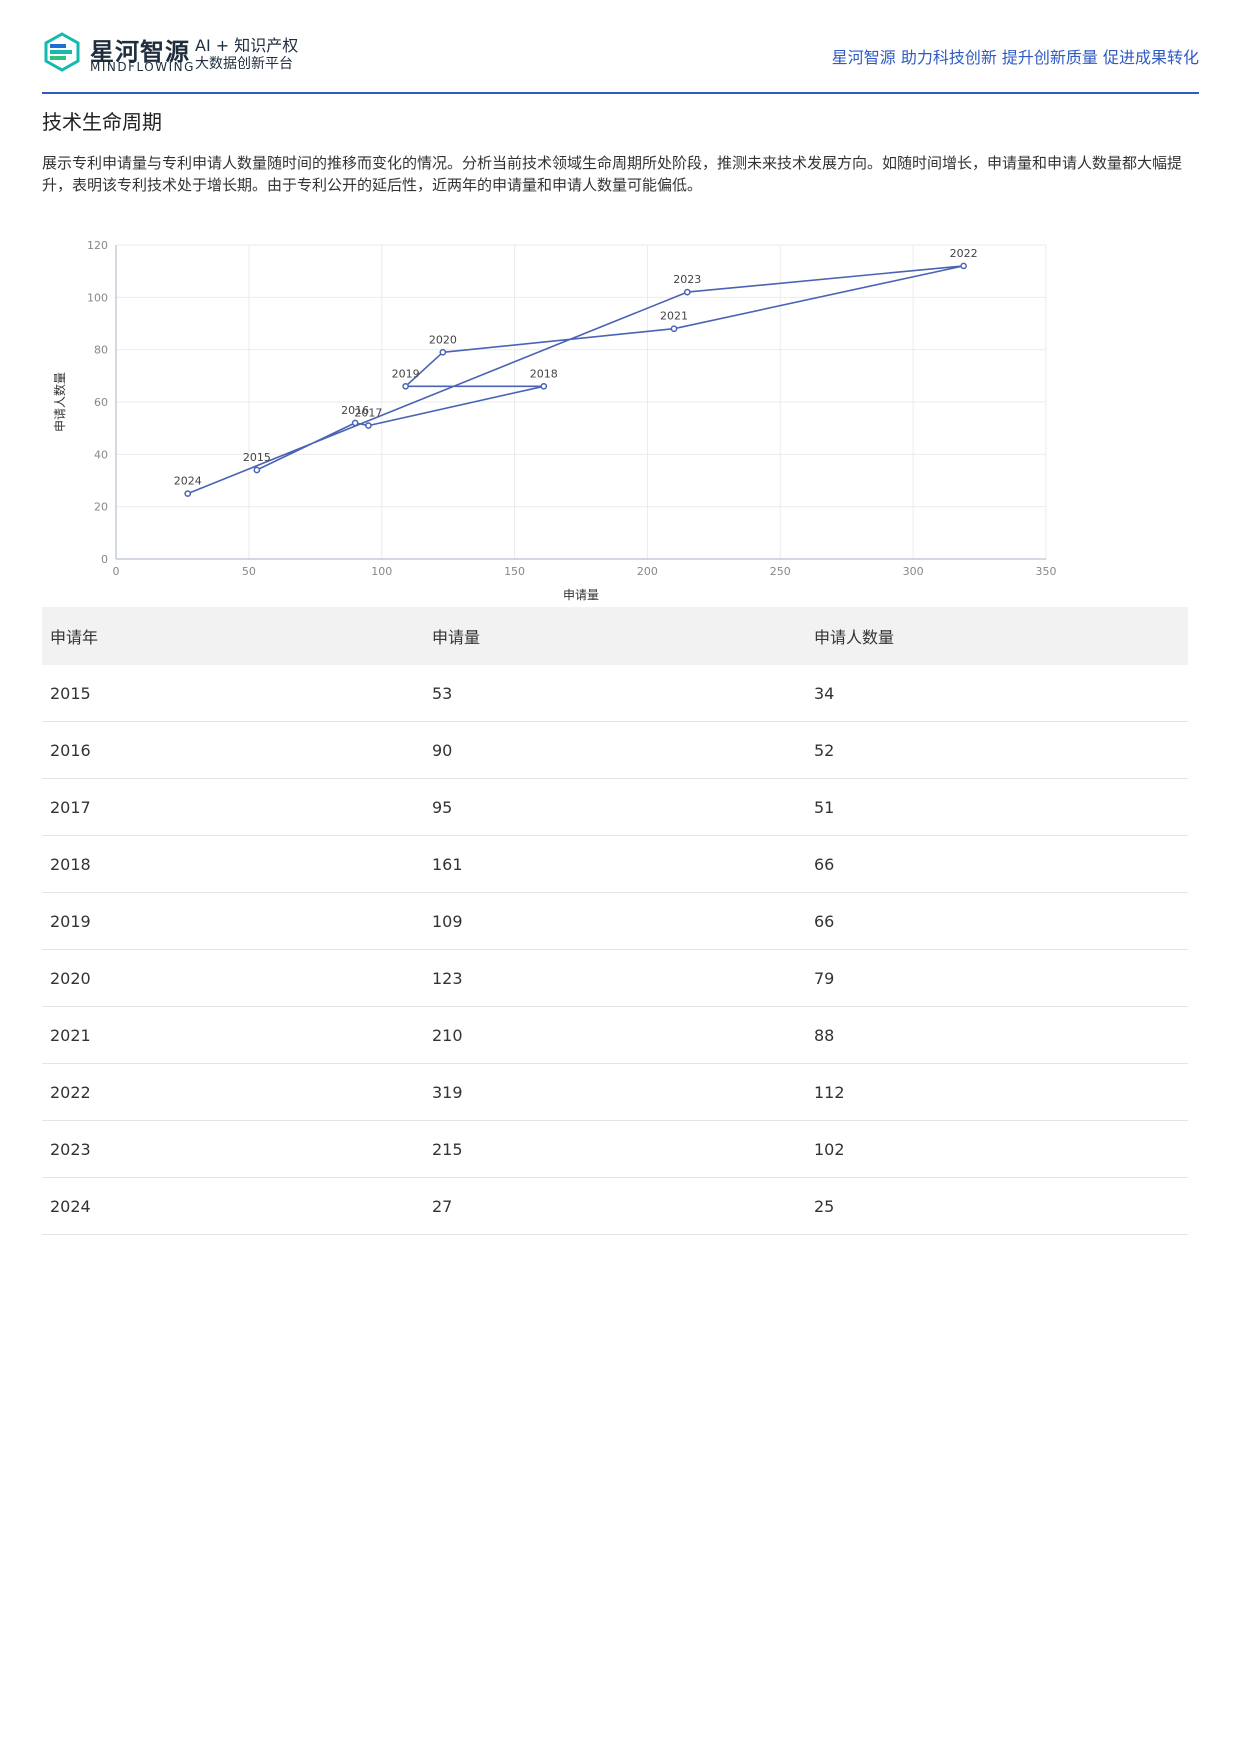 This screenshot has height=1754, width=1241. What do you see at coordinates (406, 373) in the screenshot?
I see `data-label: 2019` at bounding box center [406, 373].